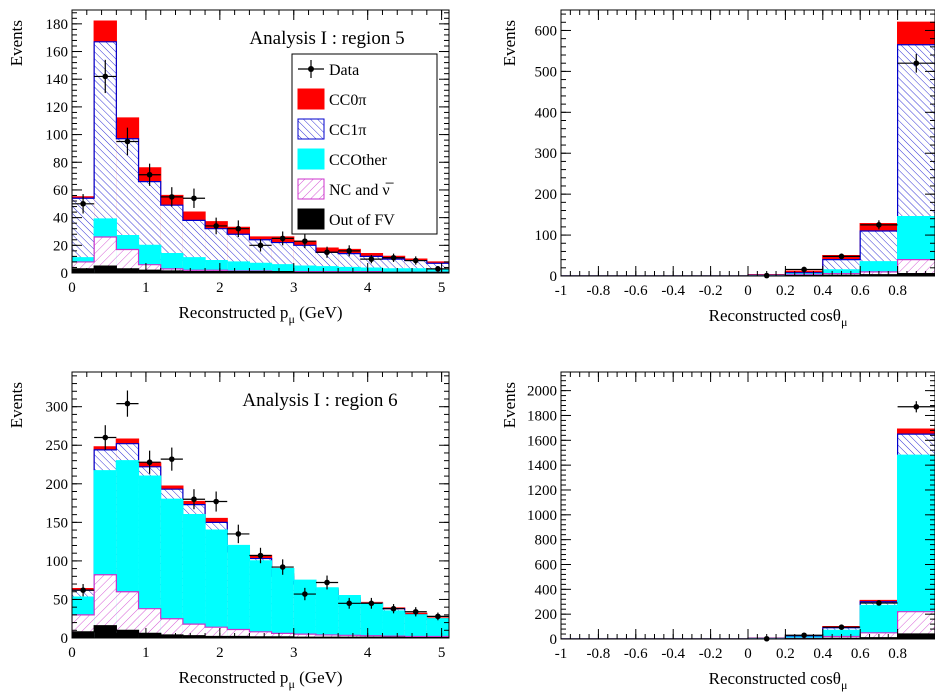 This screenshot has height=693, width=935. What do you see at coordinates (358, 160) in the screenshot?
I see `legend-label-ccother: CCOther` at bounding box center [358, 160].